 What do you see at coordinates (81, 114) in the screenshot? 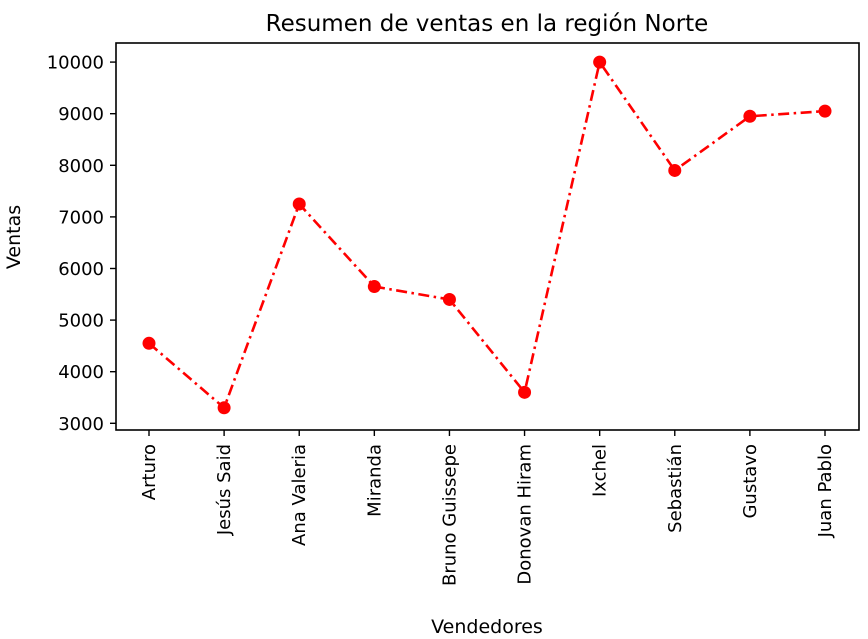
I see `y-tick-label: 9000` at bounding box center [81, 114].